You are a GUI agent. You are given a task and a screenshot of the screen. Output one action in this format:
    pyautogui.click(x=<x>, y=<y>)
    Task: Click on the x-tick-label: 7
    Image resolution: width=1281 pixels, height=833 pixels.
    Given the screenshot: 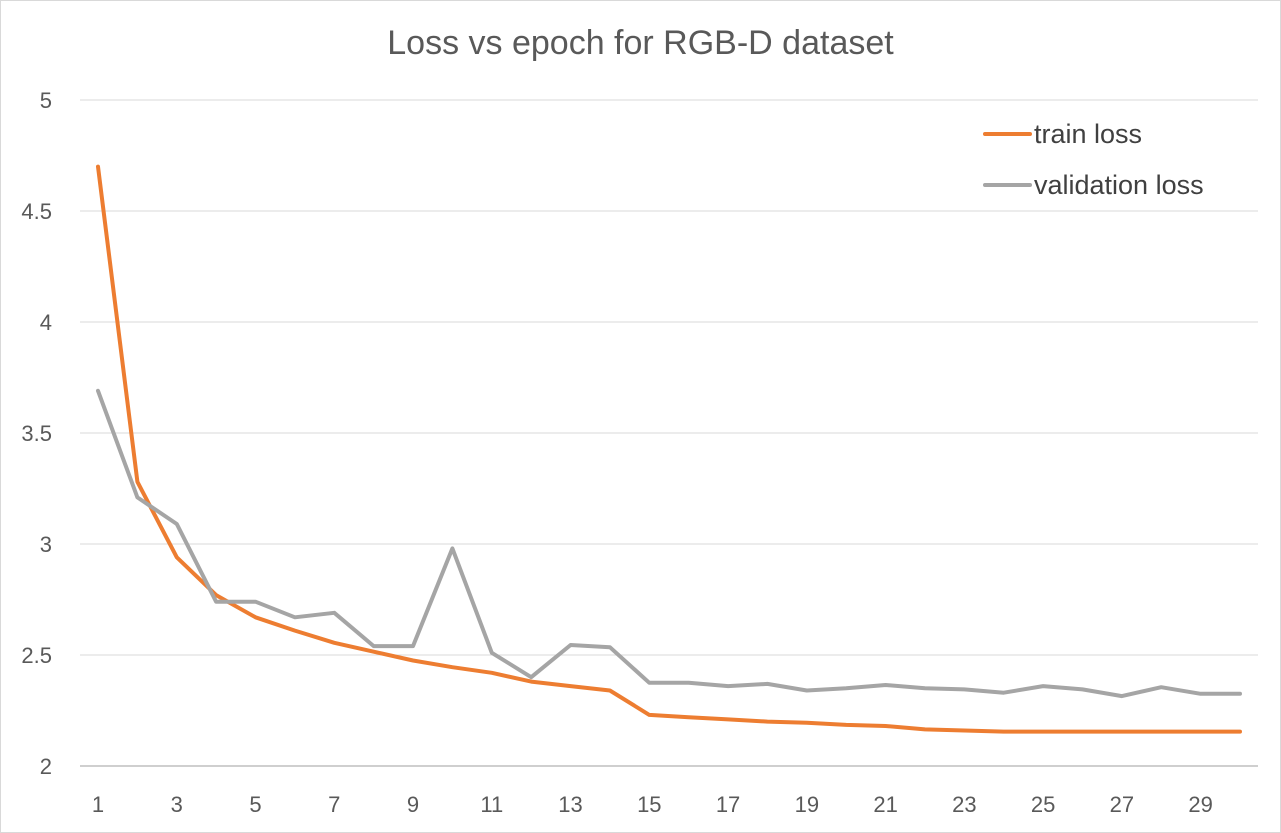 What is the action you would take?
    pyautogui.click(x=334, y=804)
    